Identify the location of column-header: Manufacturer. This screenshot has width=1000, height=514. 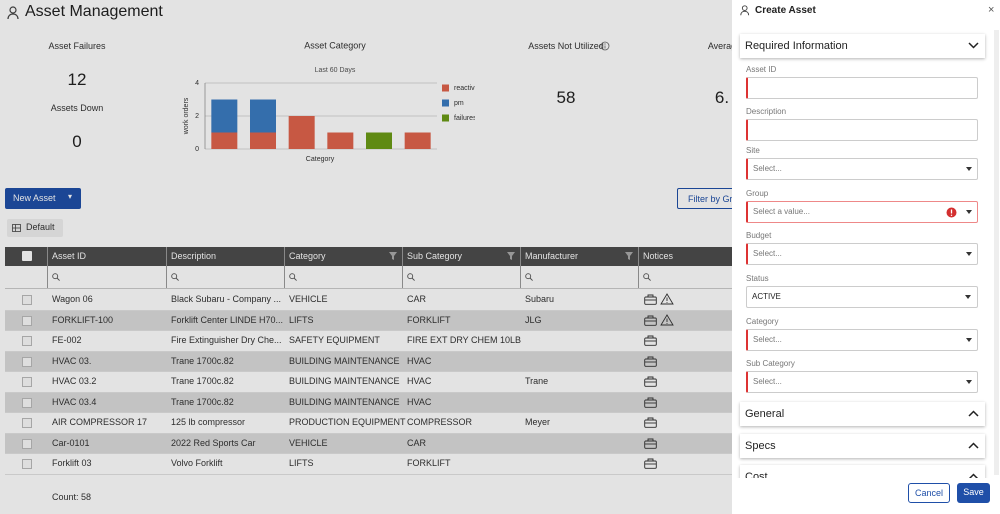
(552, 256).